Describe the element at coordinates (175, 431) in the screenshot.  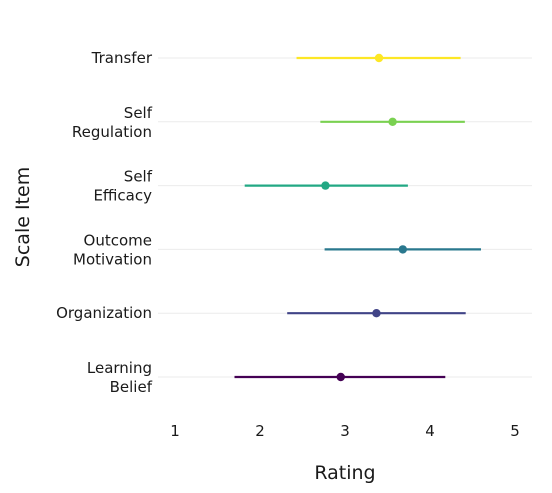
I see `x-tick-label: 1` at that location.